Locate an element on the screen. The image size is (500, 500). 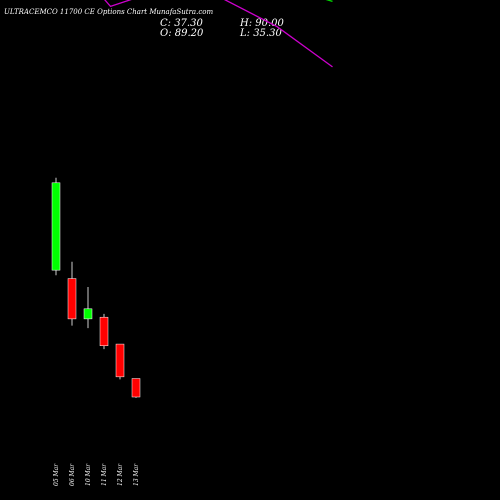
candle-13-mar is located at coordinates (136, 388).